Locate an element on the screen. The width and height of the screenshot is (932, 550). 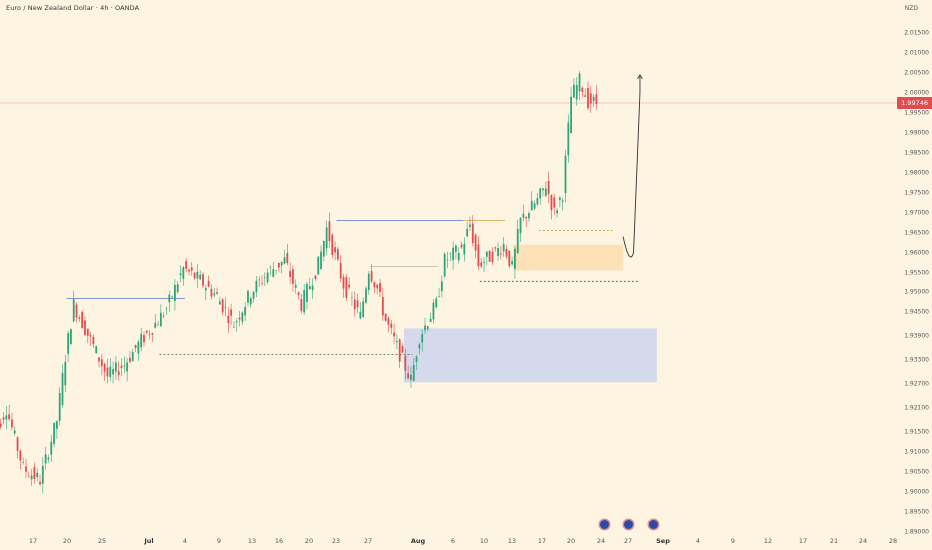
date-tick-label: 17 is located at coordinates (33, 541).